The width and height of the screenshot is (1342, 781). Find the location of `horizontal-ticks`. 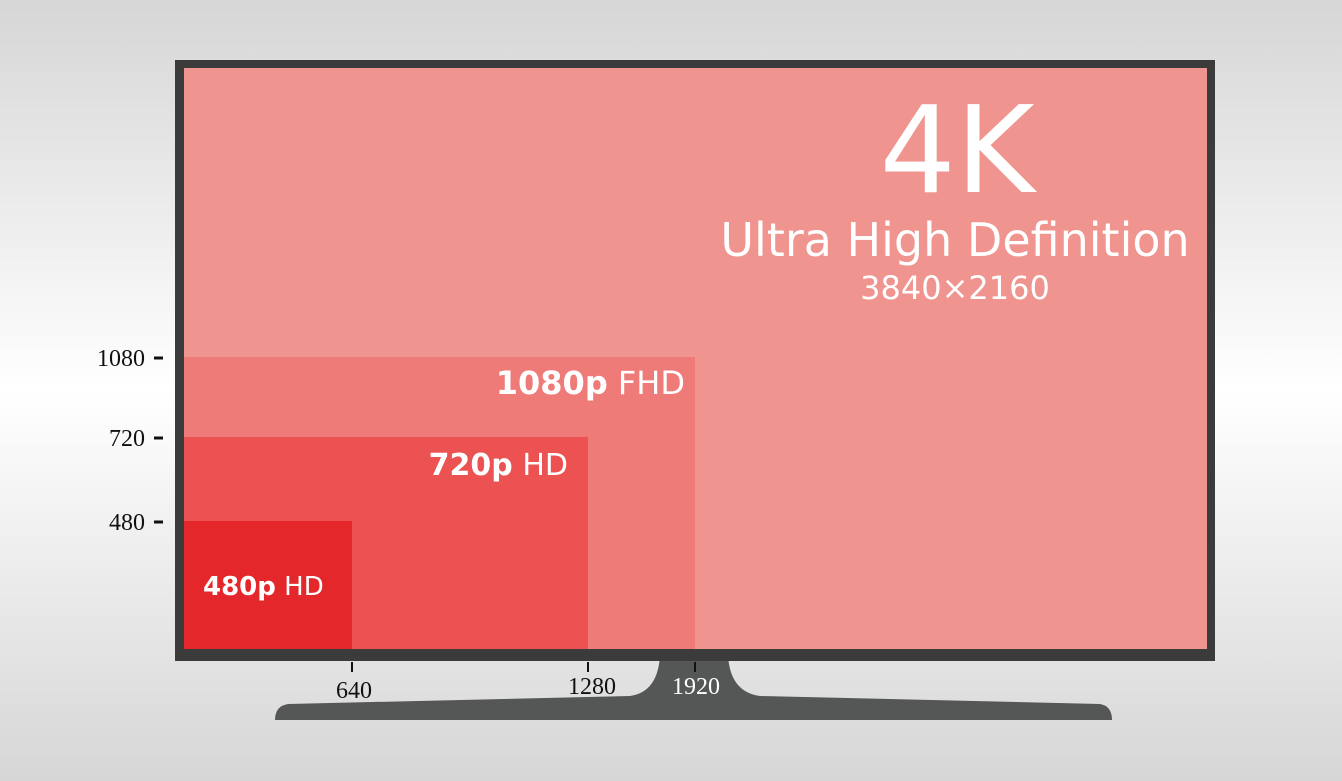

horizontal-ticks is located at coordinates (523, 667).